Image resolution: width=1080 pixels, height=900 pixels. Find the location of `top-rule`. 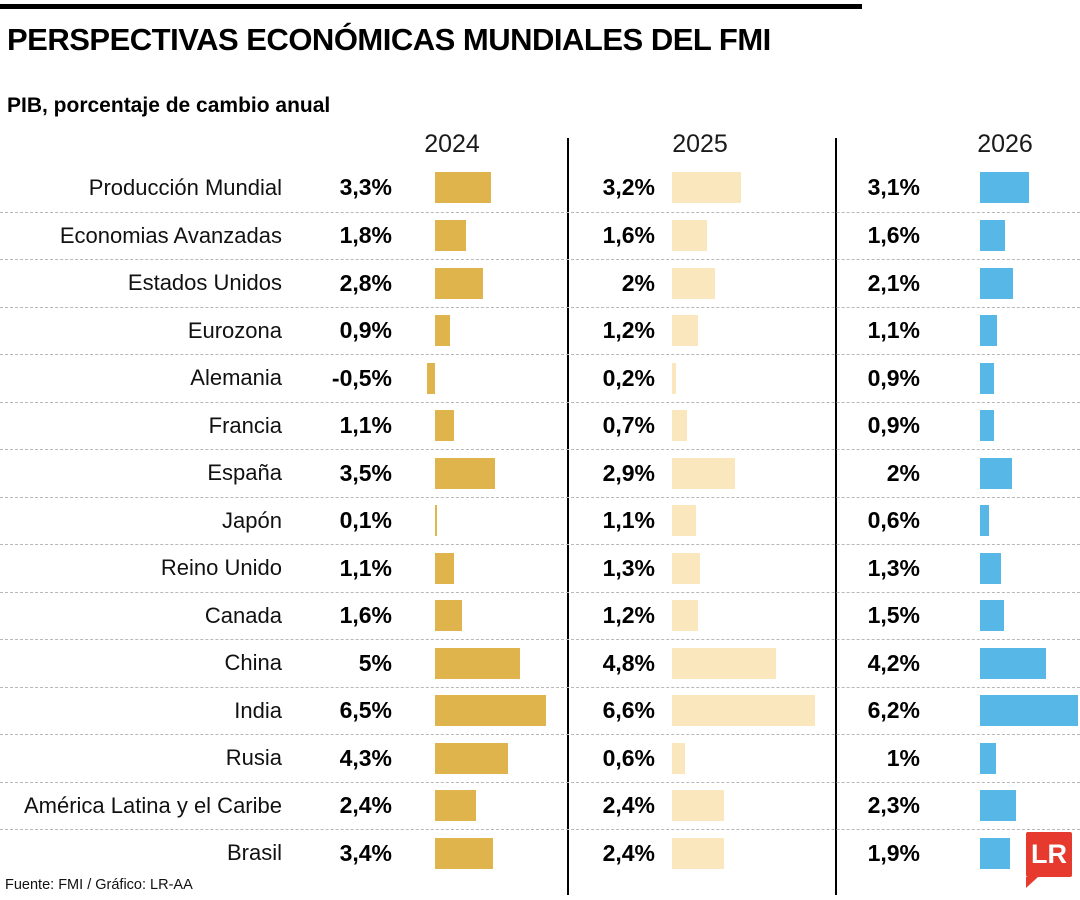

top-rule is located at coordinates (431, 6).